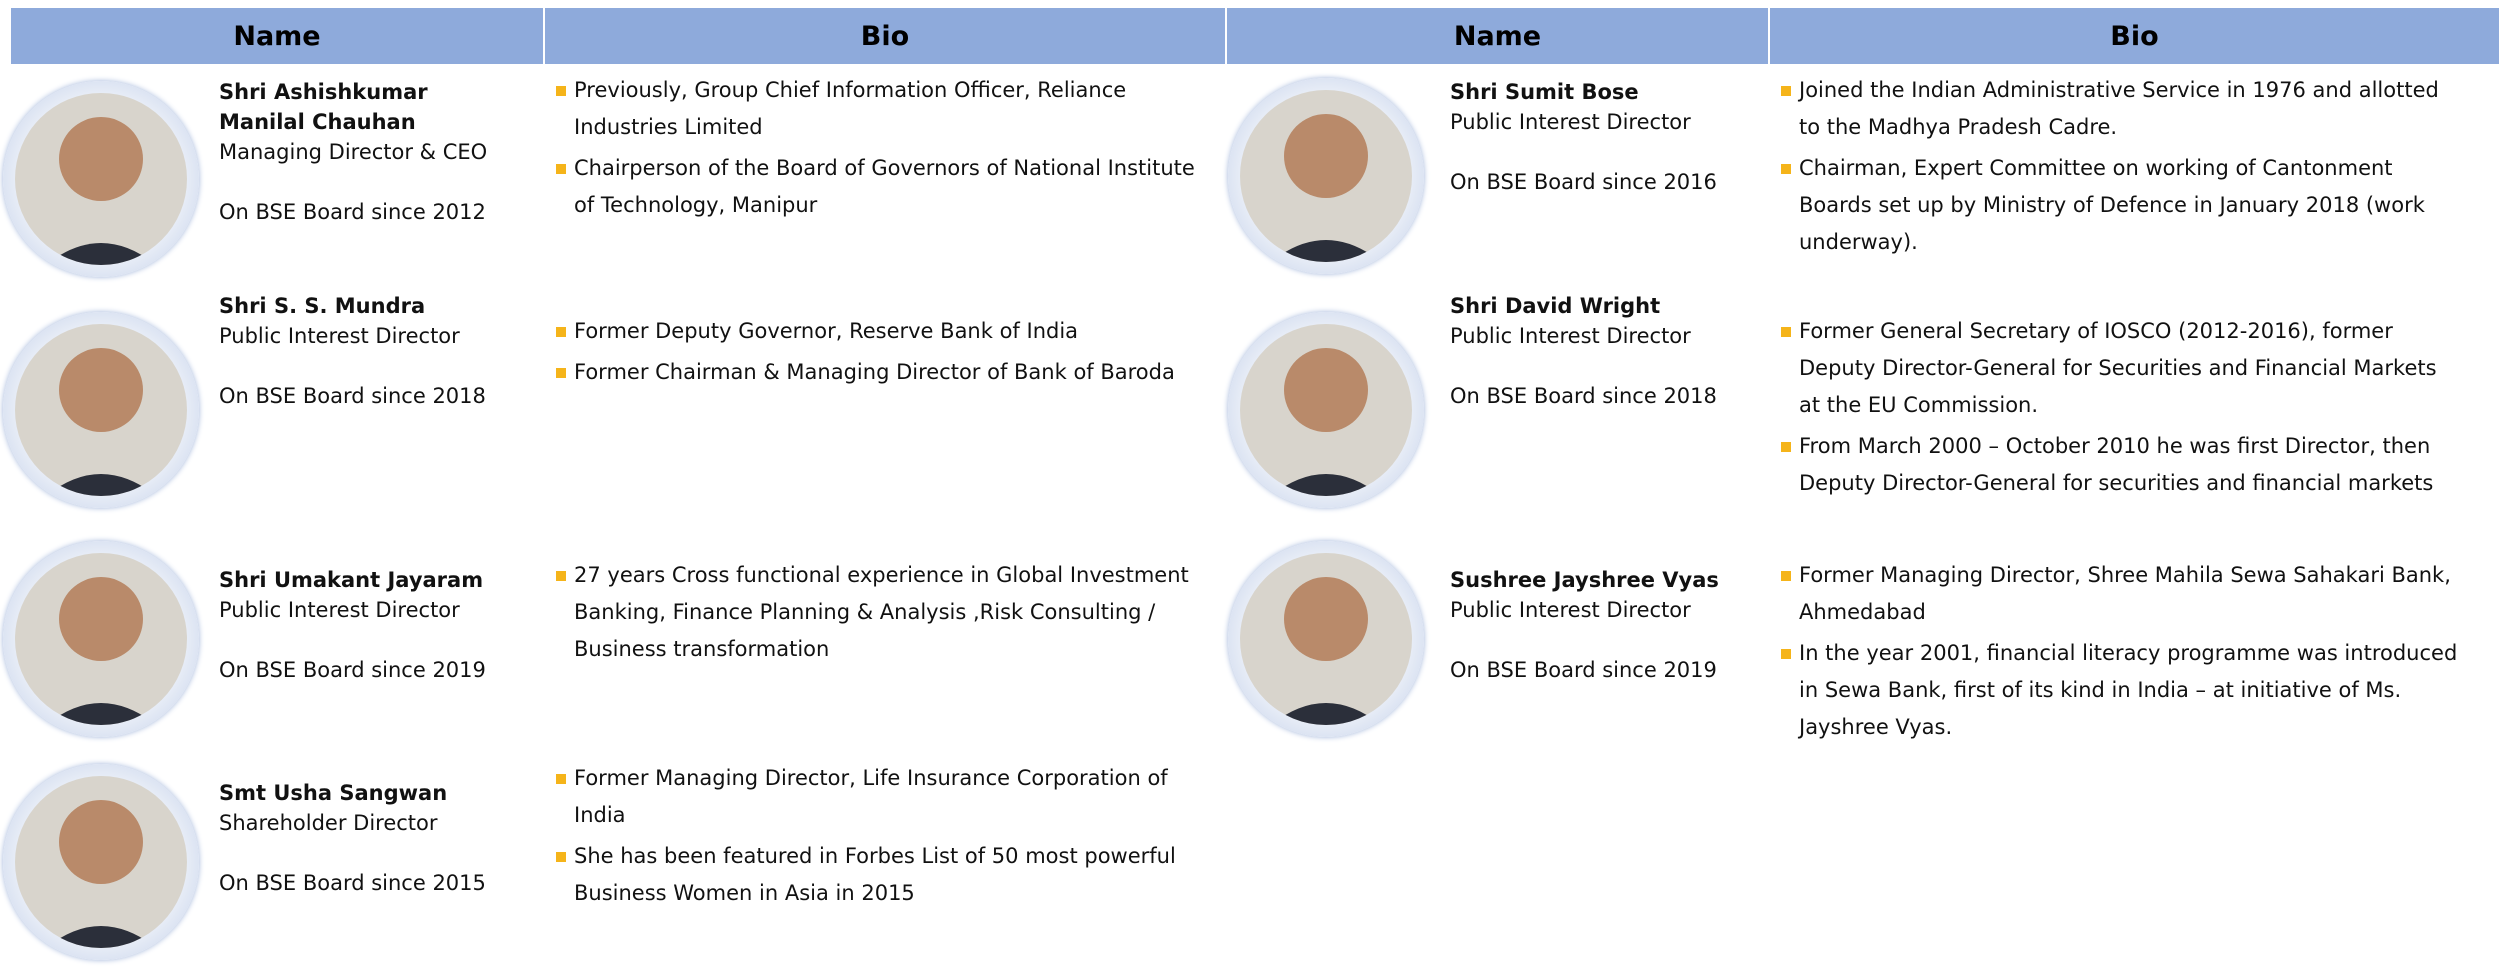 The height and width of the screenshot is (967, 2504). Describe the element at coordinates (322, 306) in the screenshot. I see `person-name: Shri S. S. Mundra` at that location.